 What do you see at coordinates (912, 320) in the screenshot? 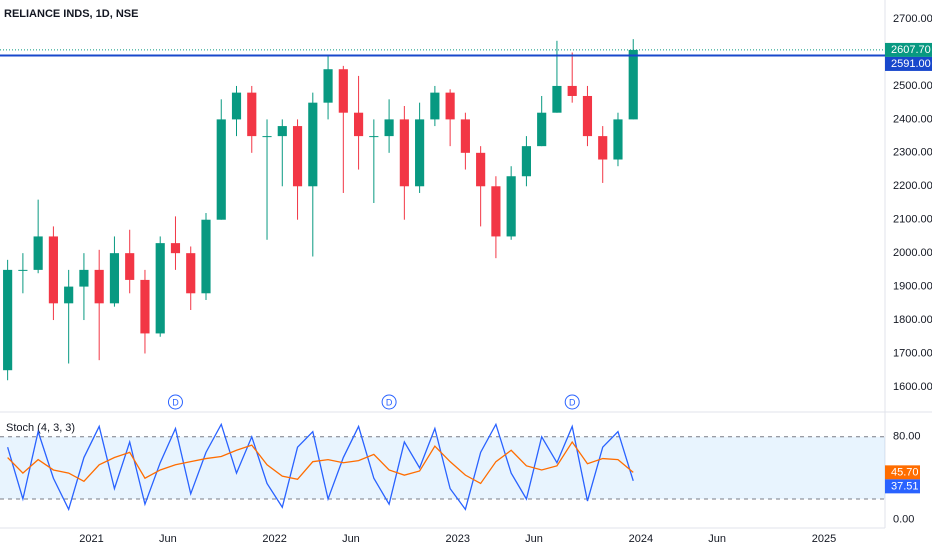
I see `y-tick-label: 1800.00` at bounding box center [912, 320].